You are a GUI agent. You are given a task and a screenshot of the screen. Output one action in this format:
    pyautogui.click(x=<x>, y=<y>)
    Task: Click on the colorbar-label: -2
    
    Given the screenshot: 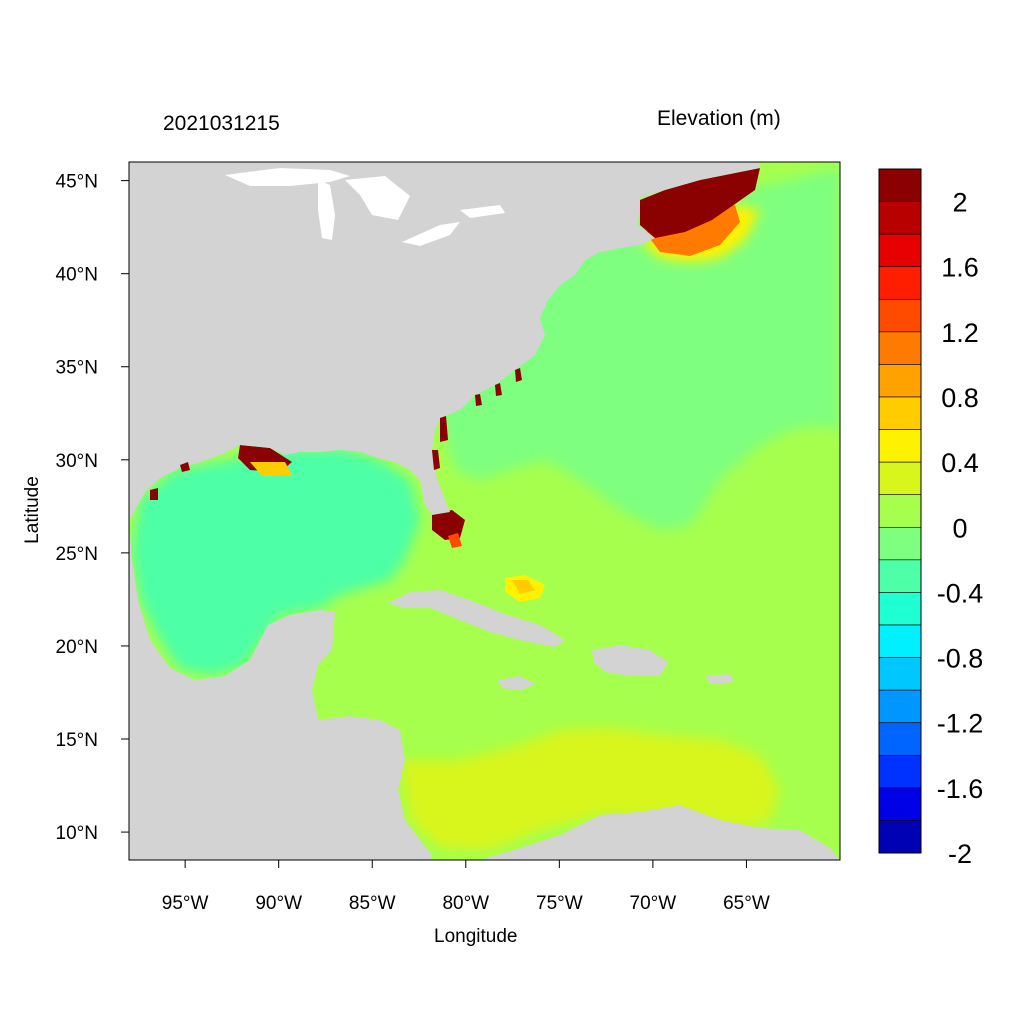 What is the action you would take?
    pyautogui.click(x=960, y=854)
    